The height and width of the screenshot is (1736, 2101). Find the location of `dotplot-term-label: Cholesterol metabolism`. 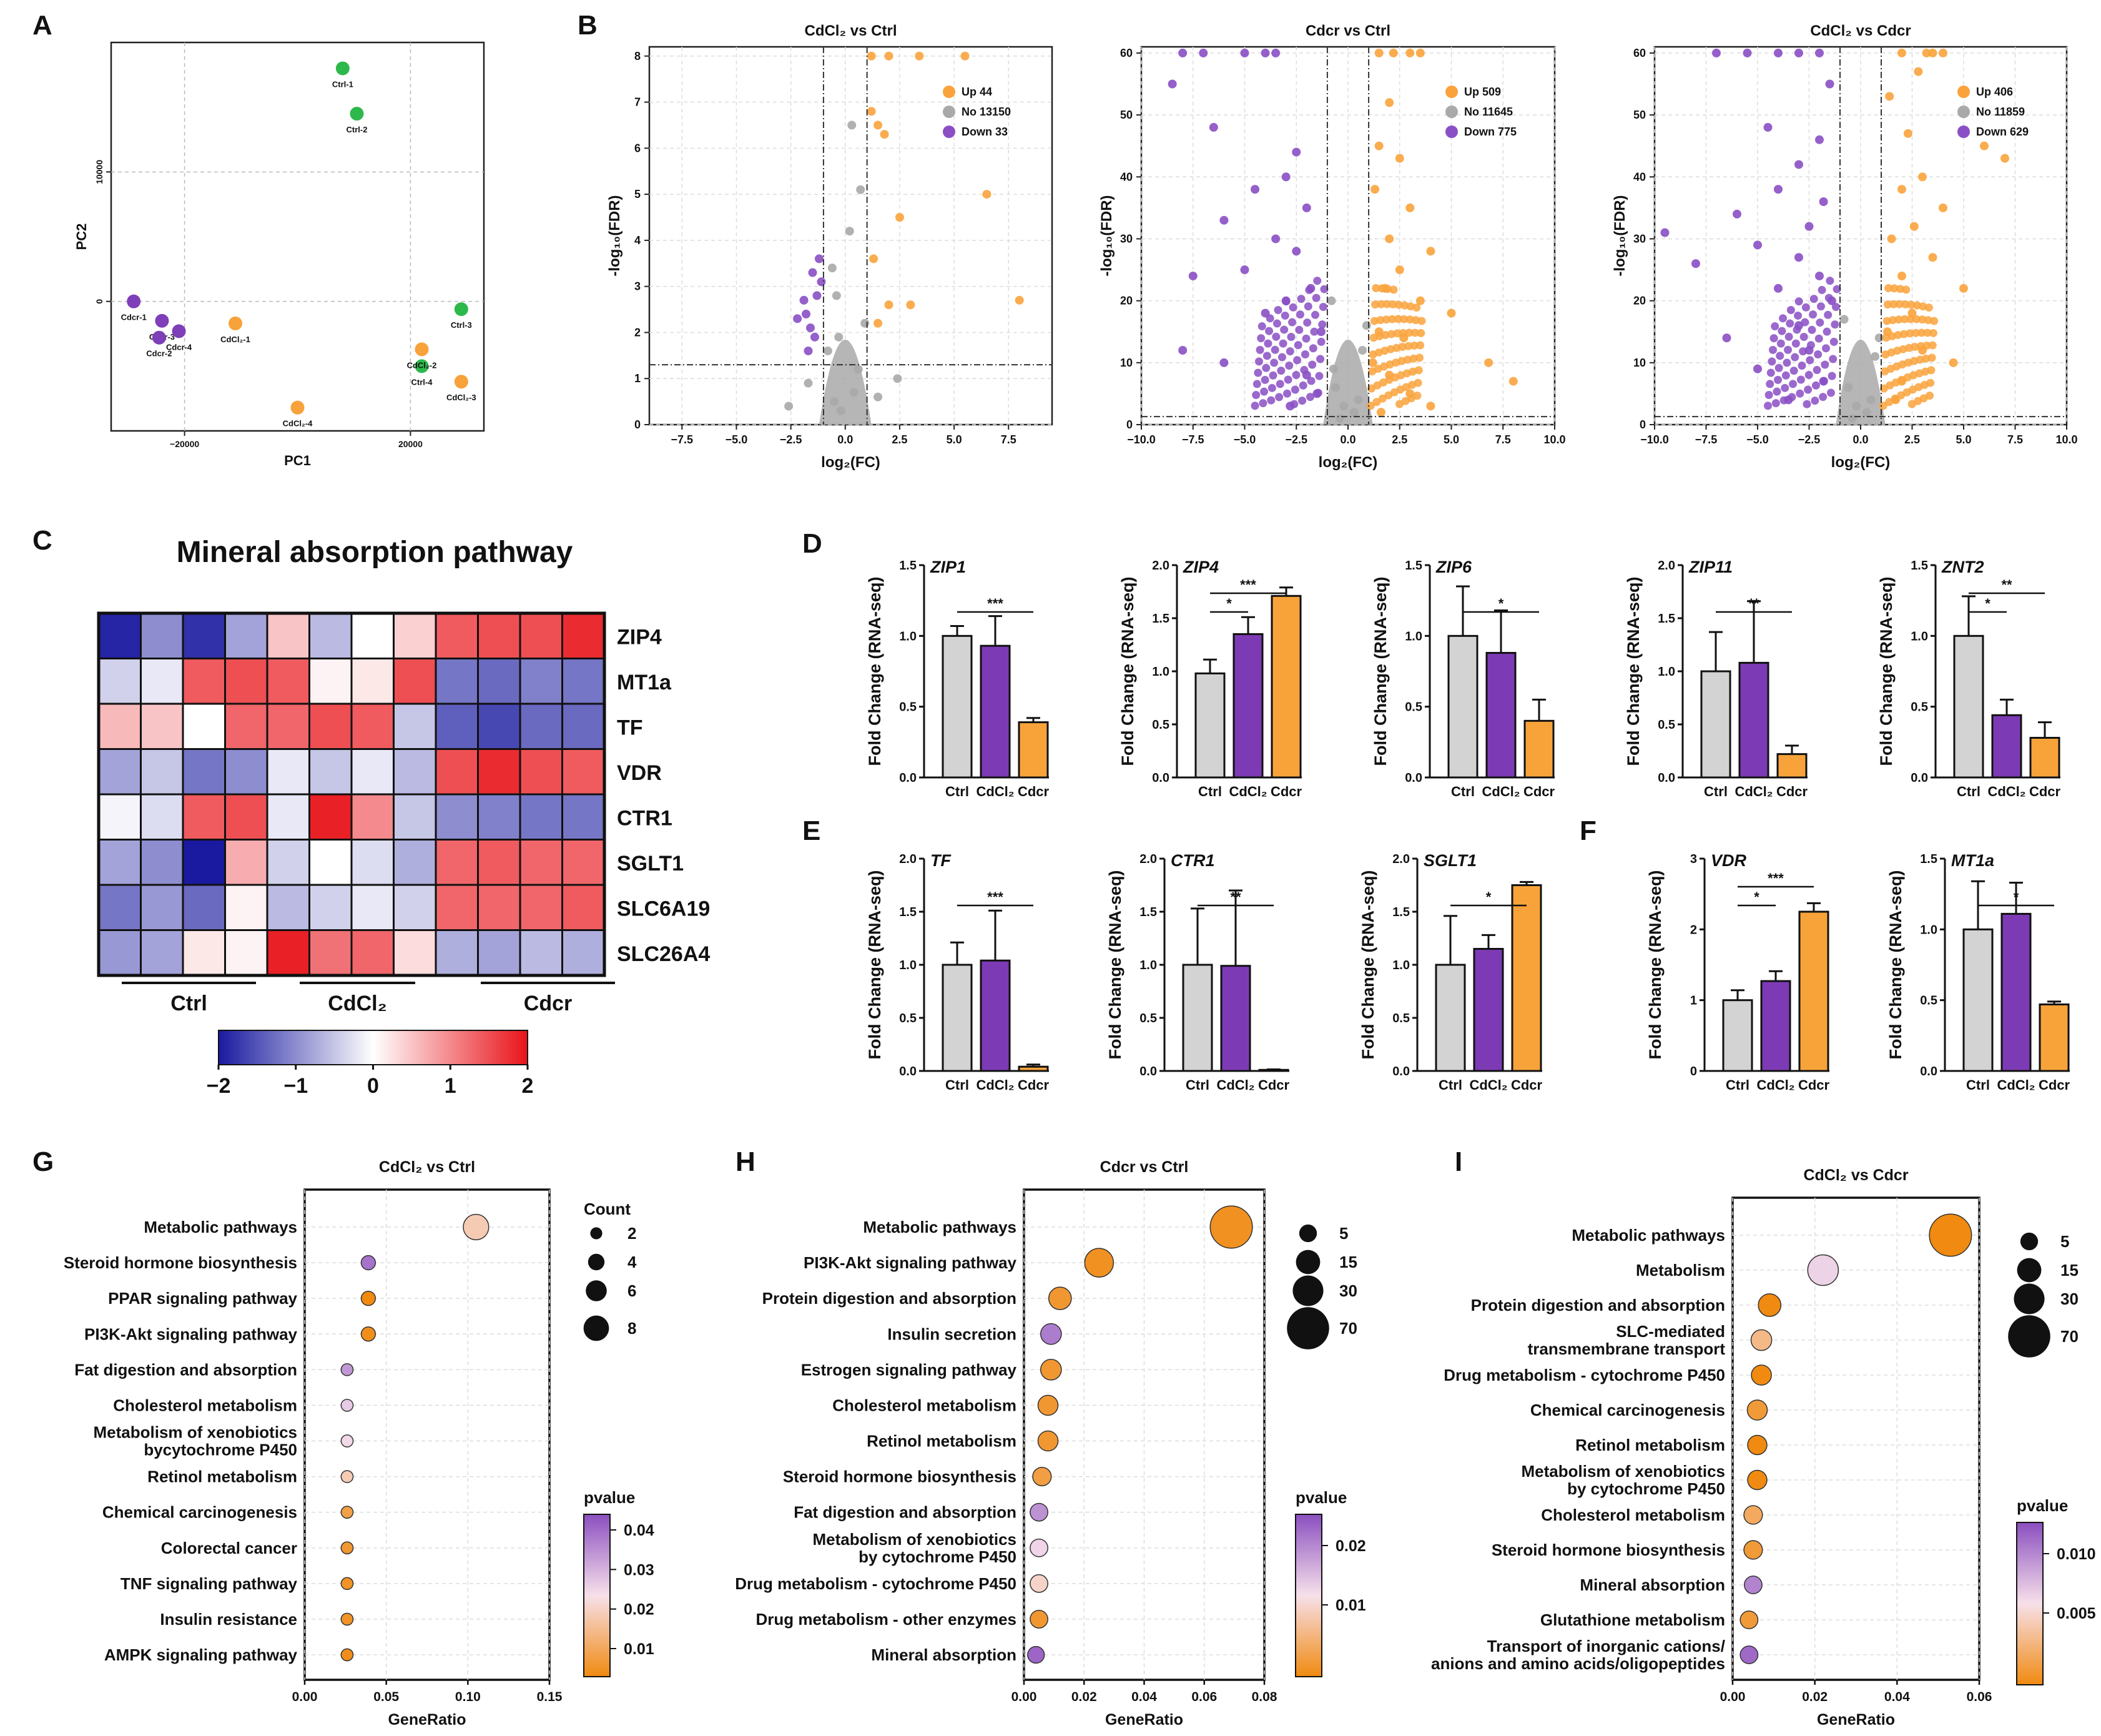

dotplot-term-label: Cholesterol metabolism is located at coordinates (205, 1405).